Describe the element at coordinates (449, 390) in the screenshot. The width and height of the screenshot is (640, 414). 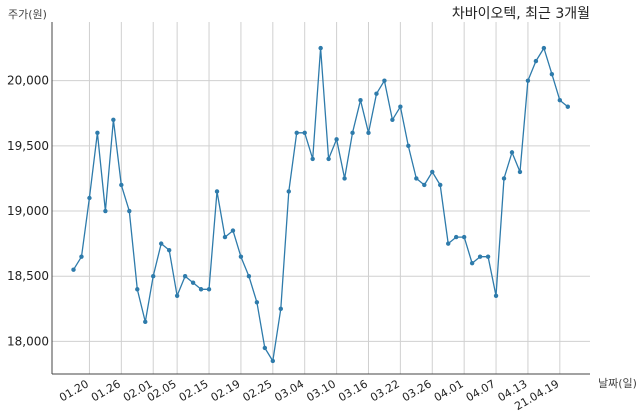
I see `x-tick-label: 04.01` at that location.